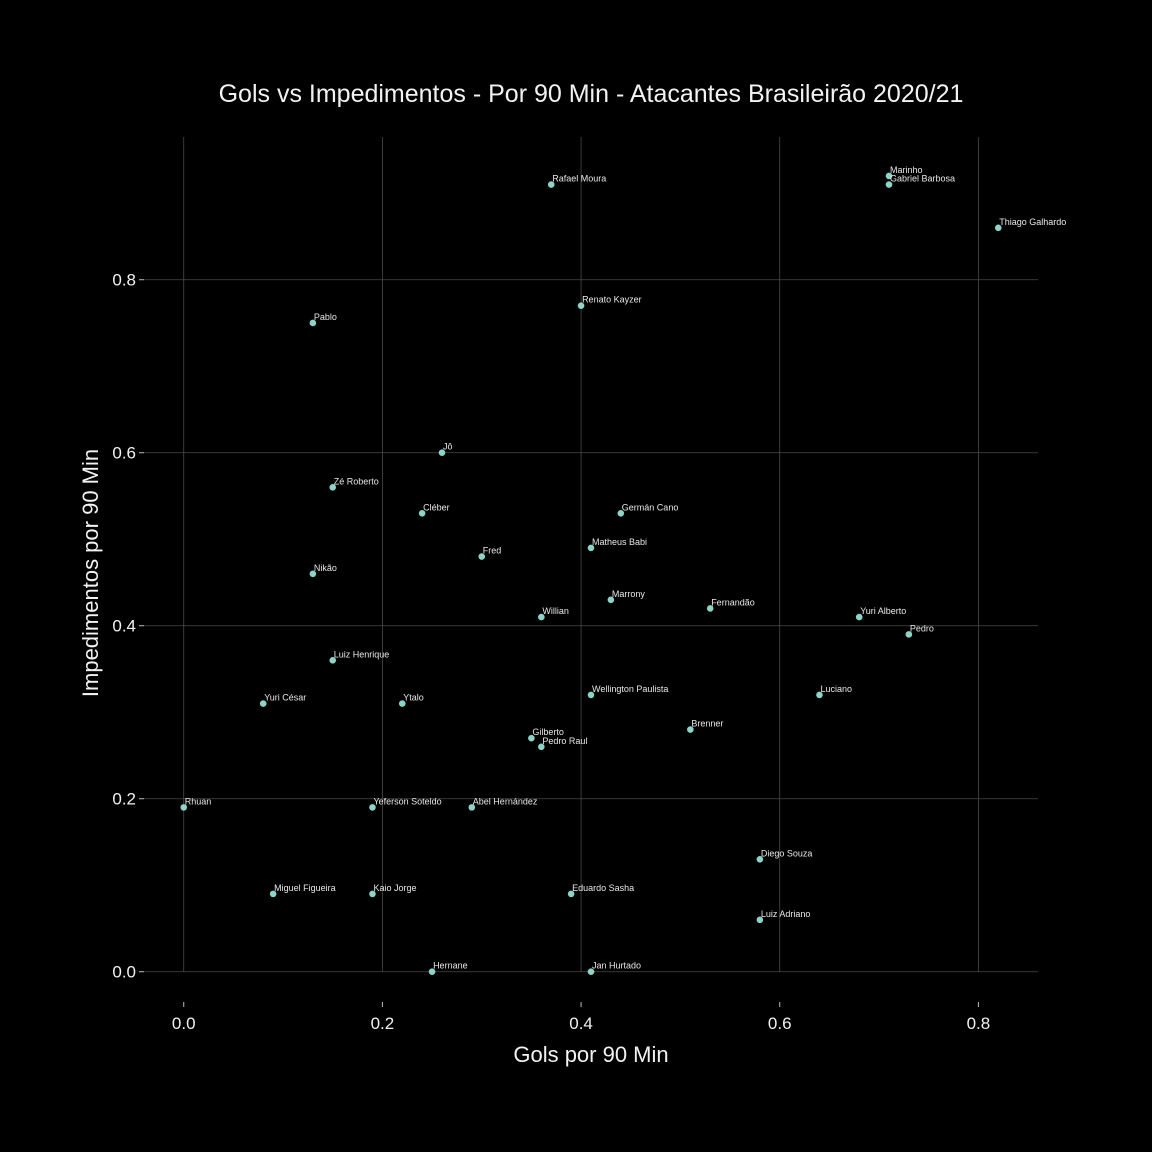 The height and width of the screenshot is (1152, 1152). Describe the element at coordinates (555, 611) in the screenshot. I see `data-point-label: Willian` at that location.